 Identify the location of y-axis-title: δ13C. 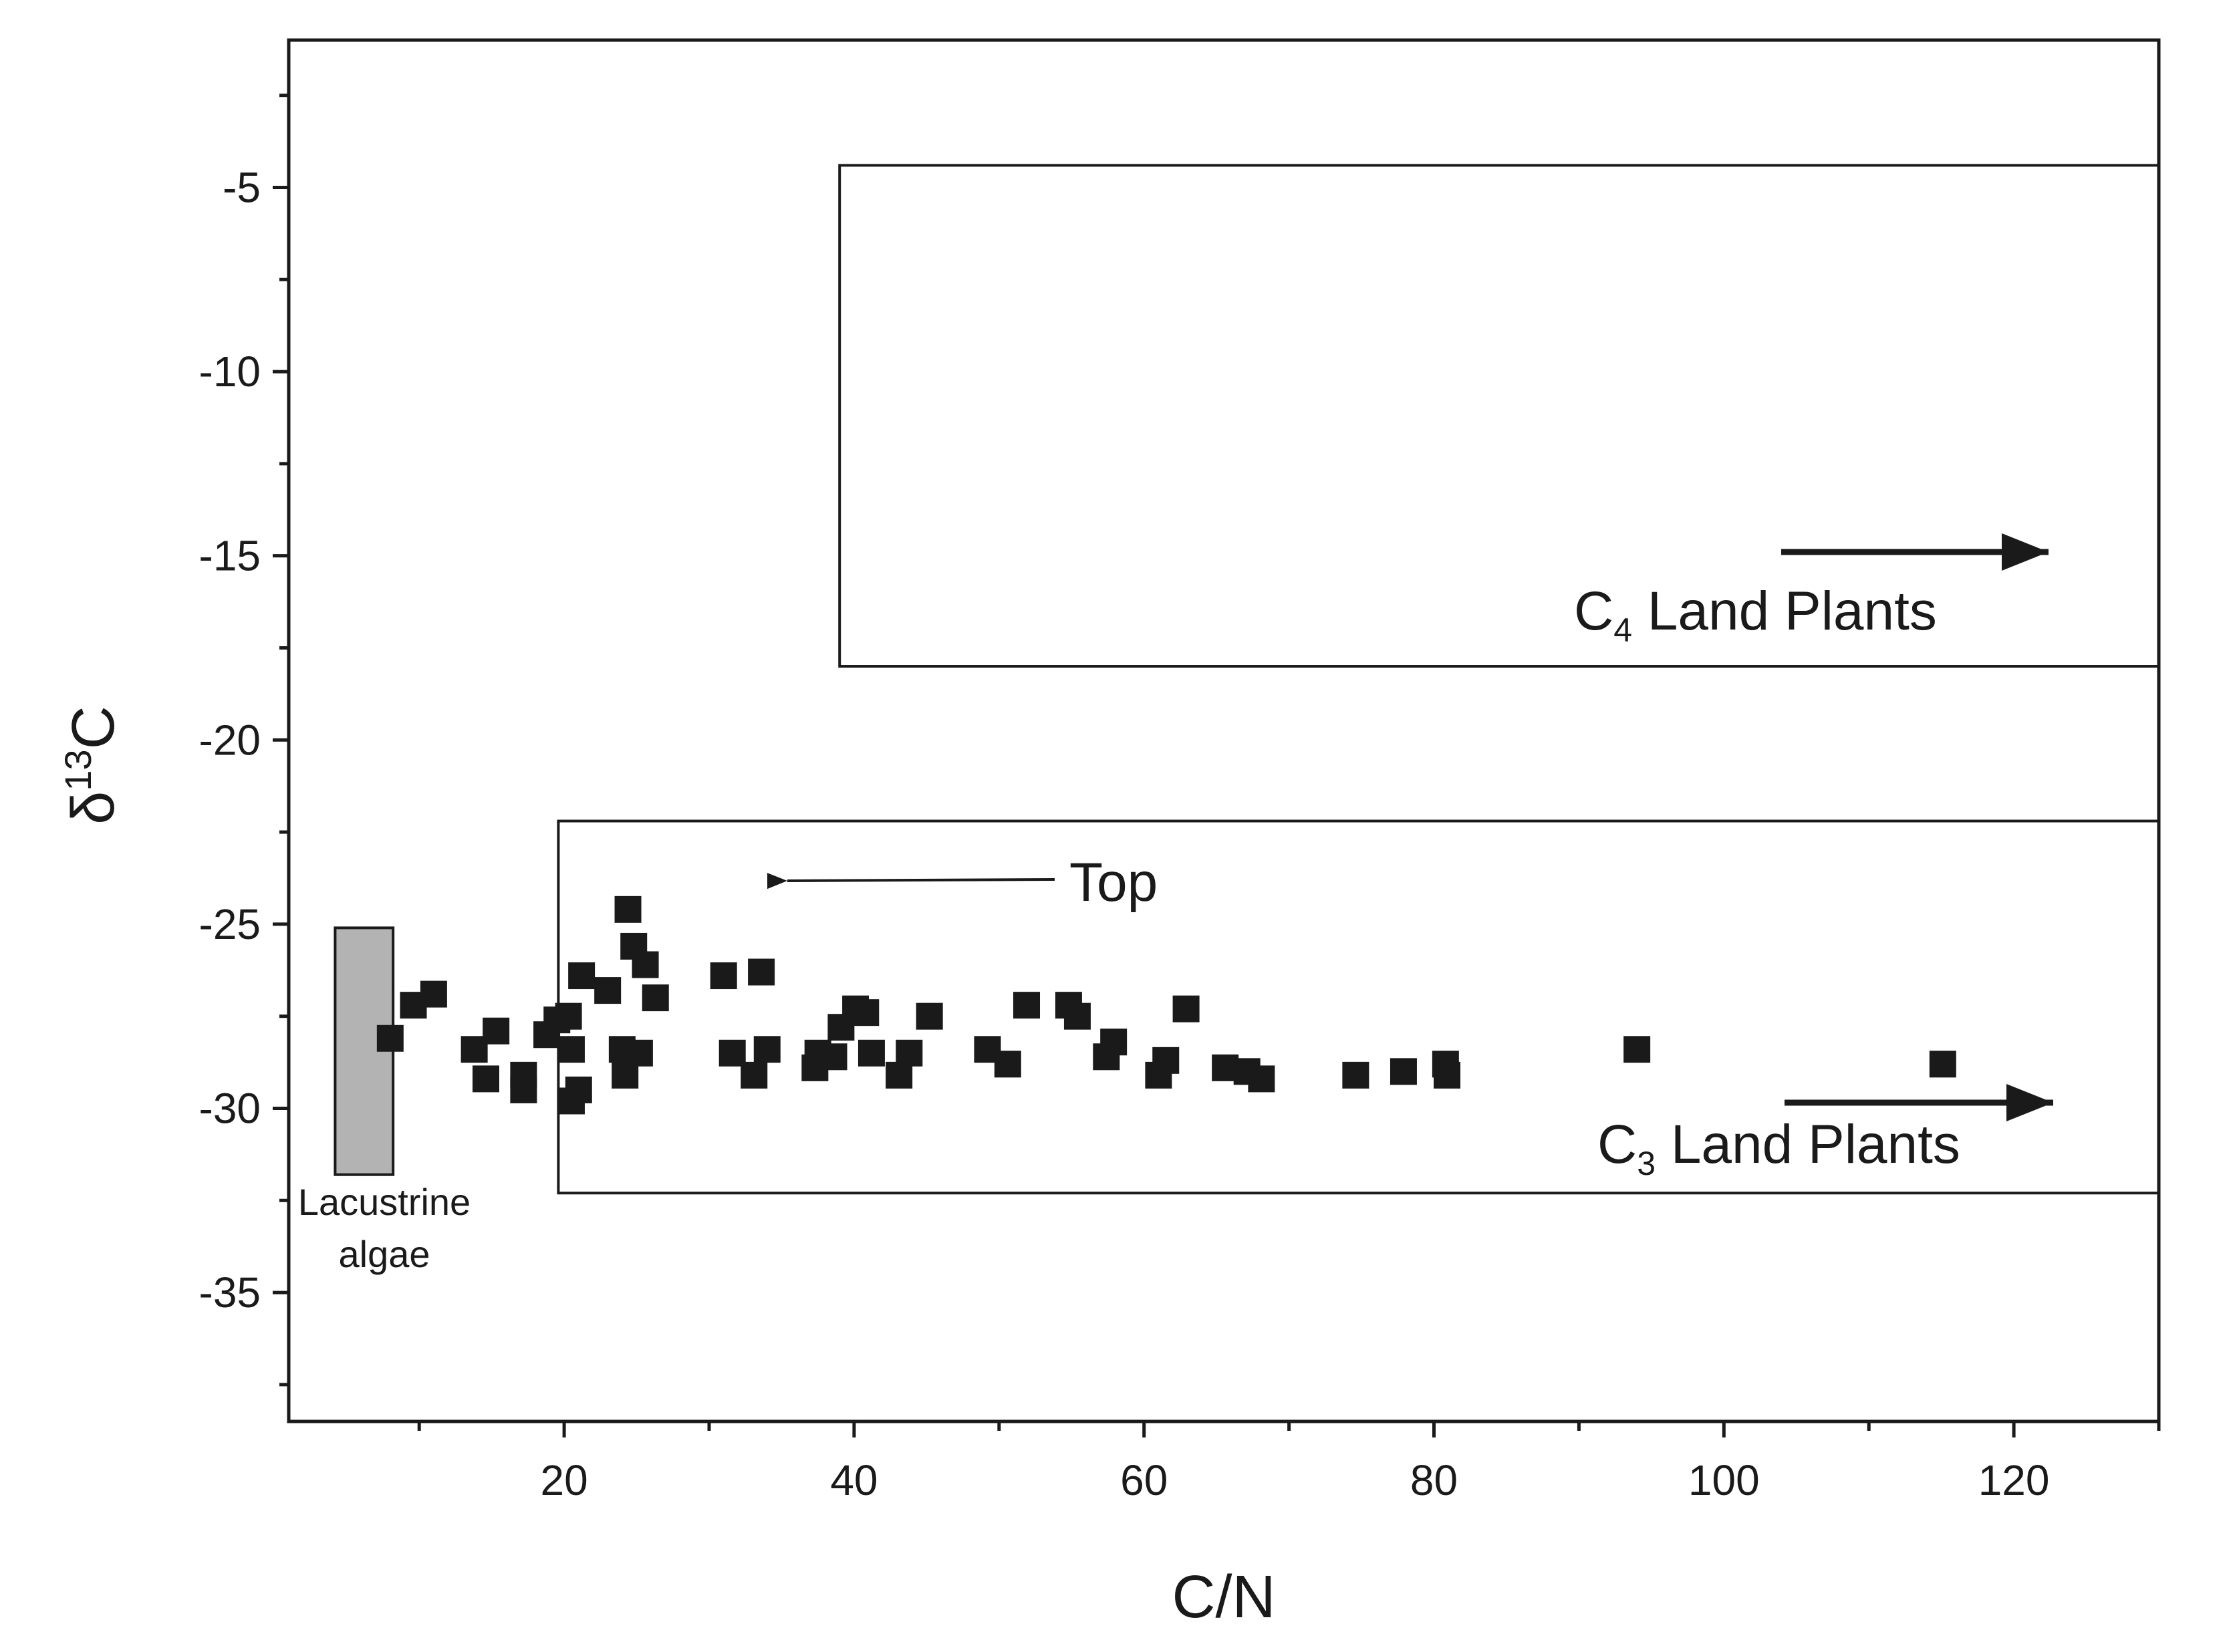
(92, 765).